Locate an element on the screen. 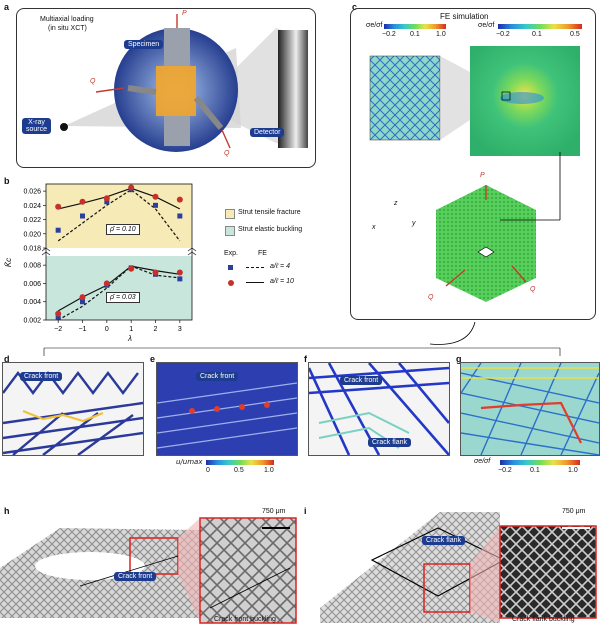  panel-g-image is located at coordinates (530, 409).